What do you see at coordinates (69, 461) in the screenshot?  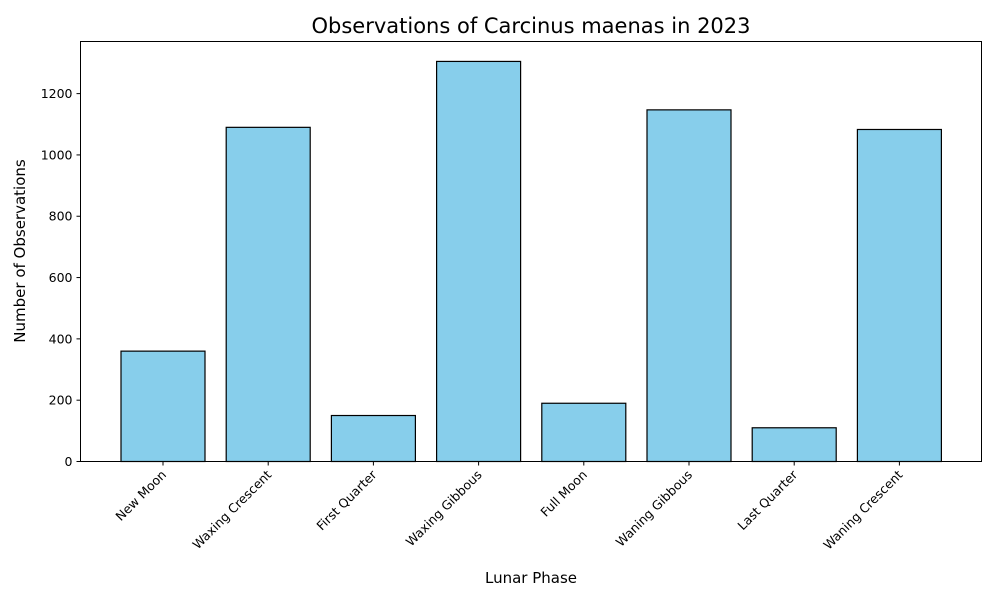 I see `y-tick-label: 0` at bounding box center [69, 461].